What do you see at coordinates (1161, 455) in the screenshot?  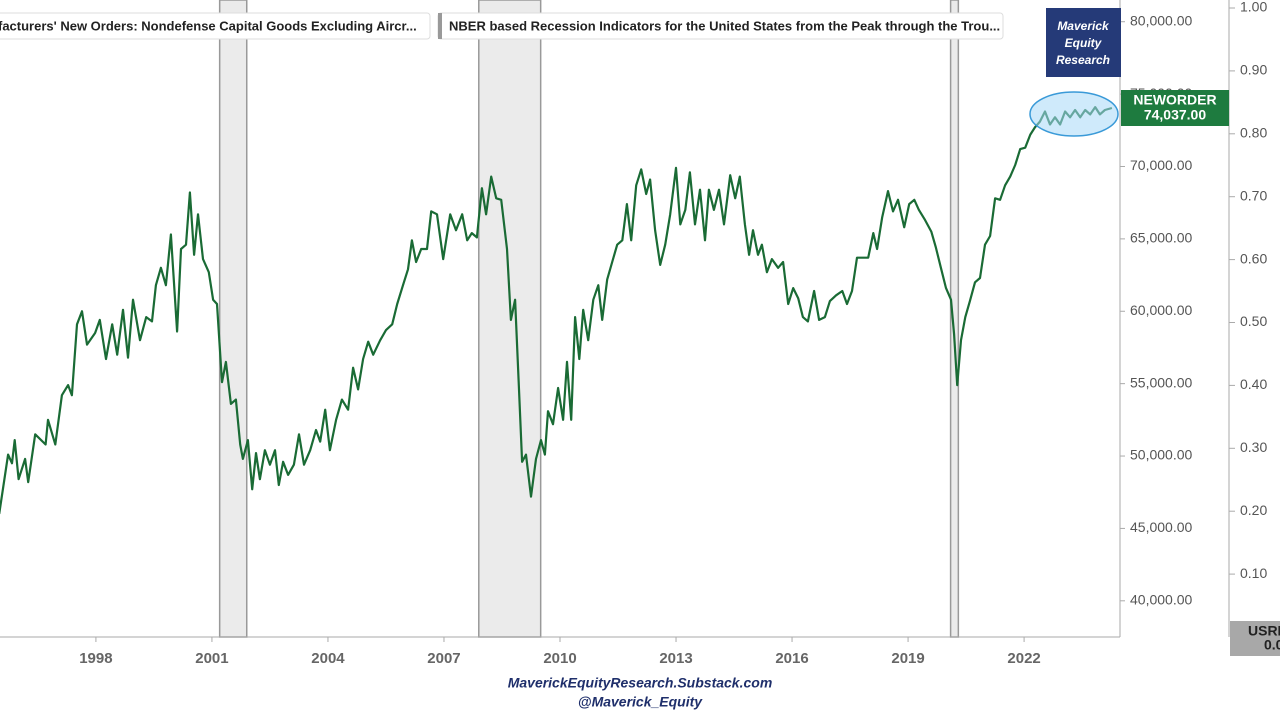 I see `y-tick-label: 50,000.00` at bounding box center [1161, 455].